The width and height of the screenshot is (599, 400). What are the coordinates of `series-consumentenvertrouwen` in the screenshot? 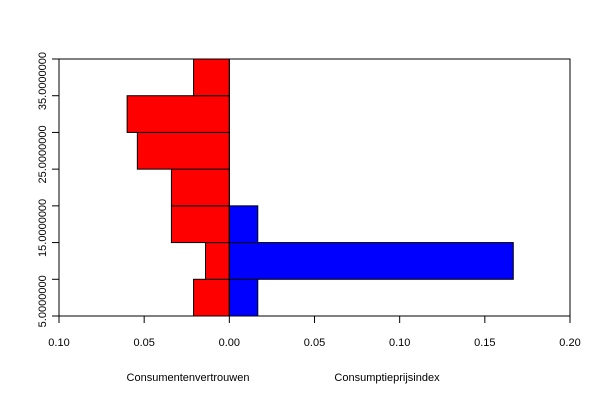 It's located at (178, 187).